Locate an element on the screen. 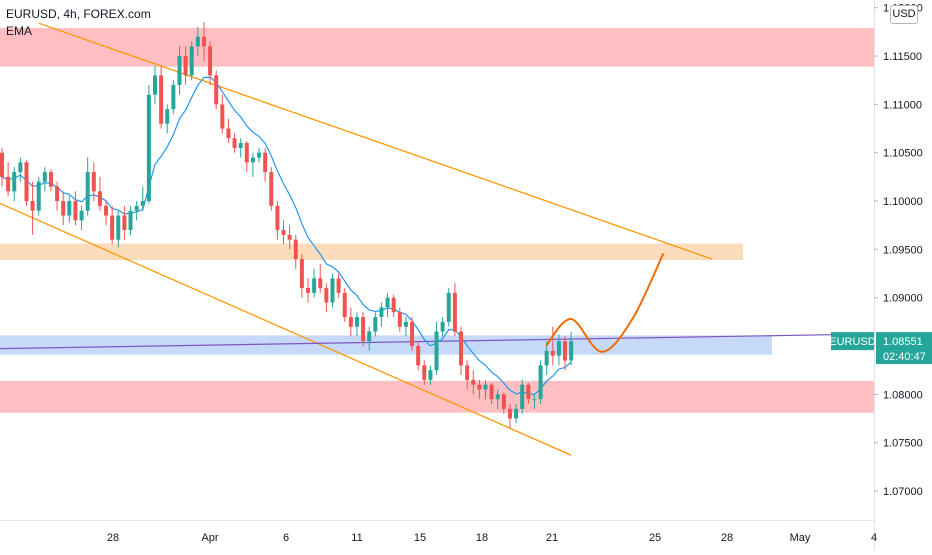 The height and width of the screenshot is (555, 932). currency-badge: USD is located at coordinates (904, 14).